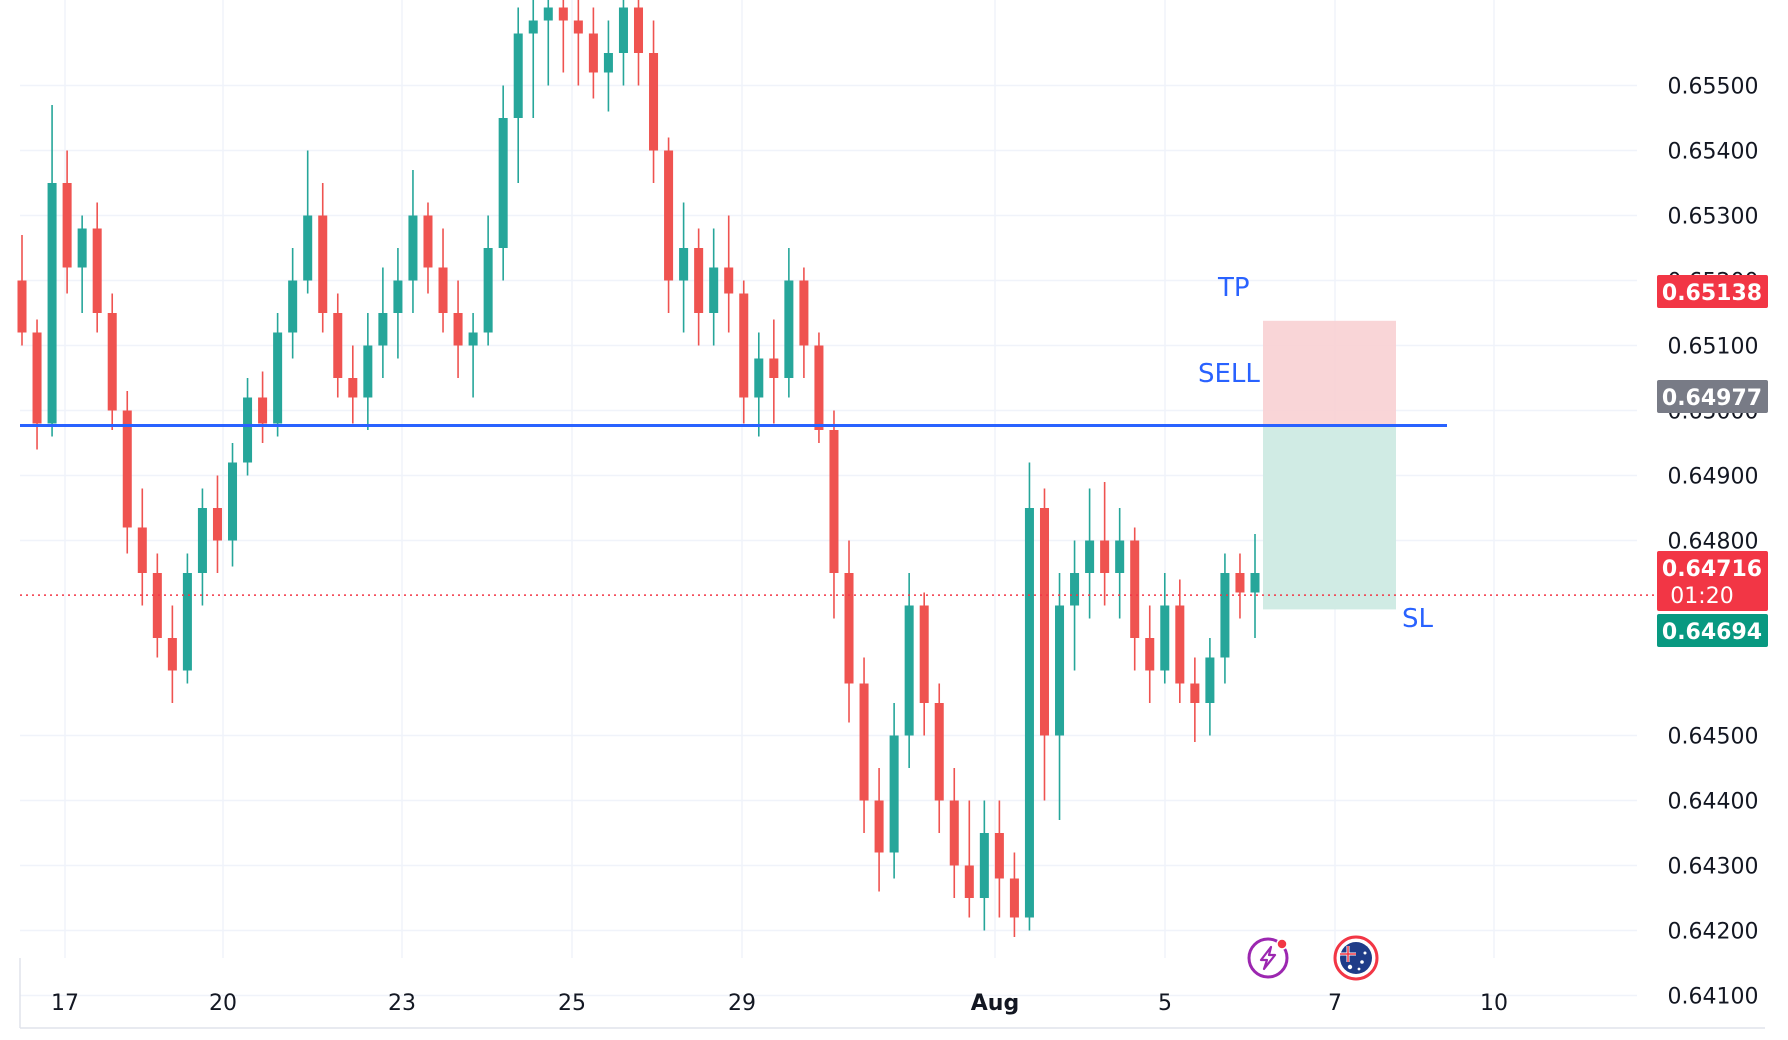 This screenshot has height=1040, width=1788. I want to click on sell-tag-text: 0.64977, so click(1712, 398).